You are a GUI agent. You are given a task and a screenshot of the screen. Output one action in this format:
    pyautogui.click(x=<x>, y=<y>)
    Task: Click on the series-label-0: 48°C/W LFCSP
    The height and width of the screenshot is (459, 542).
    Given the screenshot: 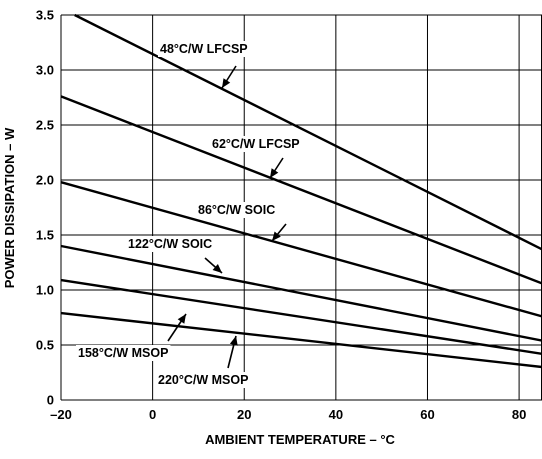 What is the action you would take?
    pyautogui.click(x=204, y=49)
    